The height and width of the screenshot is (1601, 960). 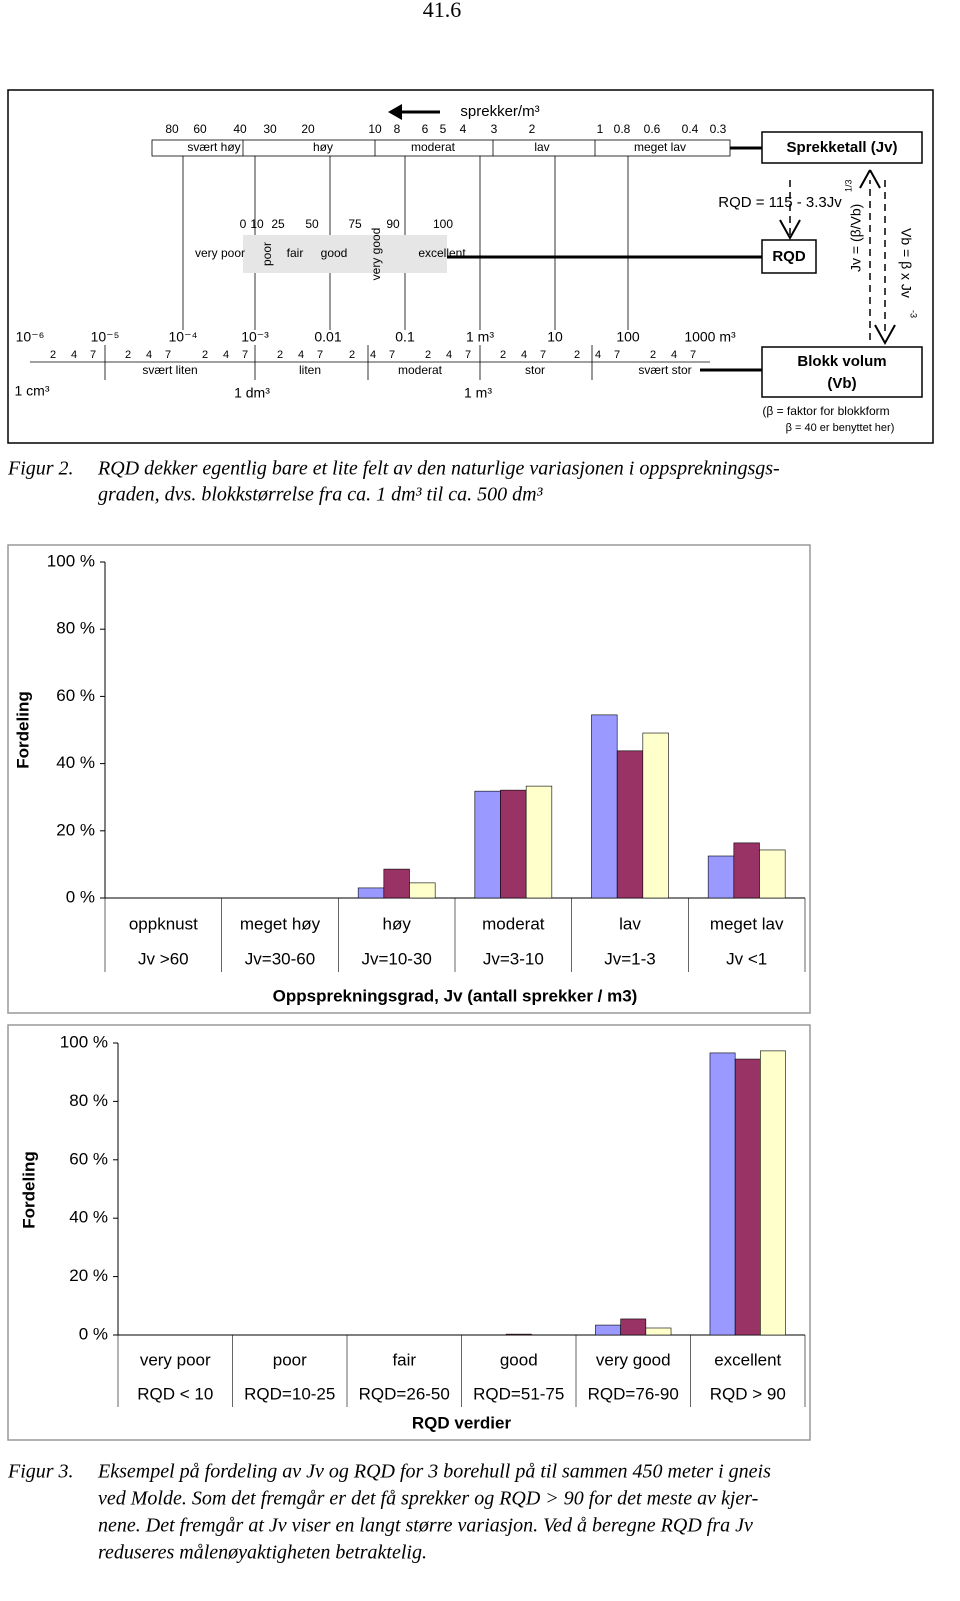 What do you see at coordinates (262, 1553) in the screenshot?
I see `caption-line: reduseres målenøyaktigheten betraktelig.` at bounding box center [262, 1553].